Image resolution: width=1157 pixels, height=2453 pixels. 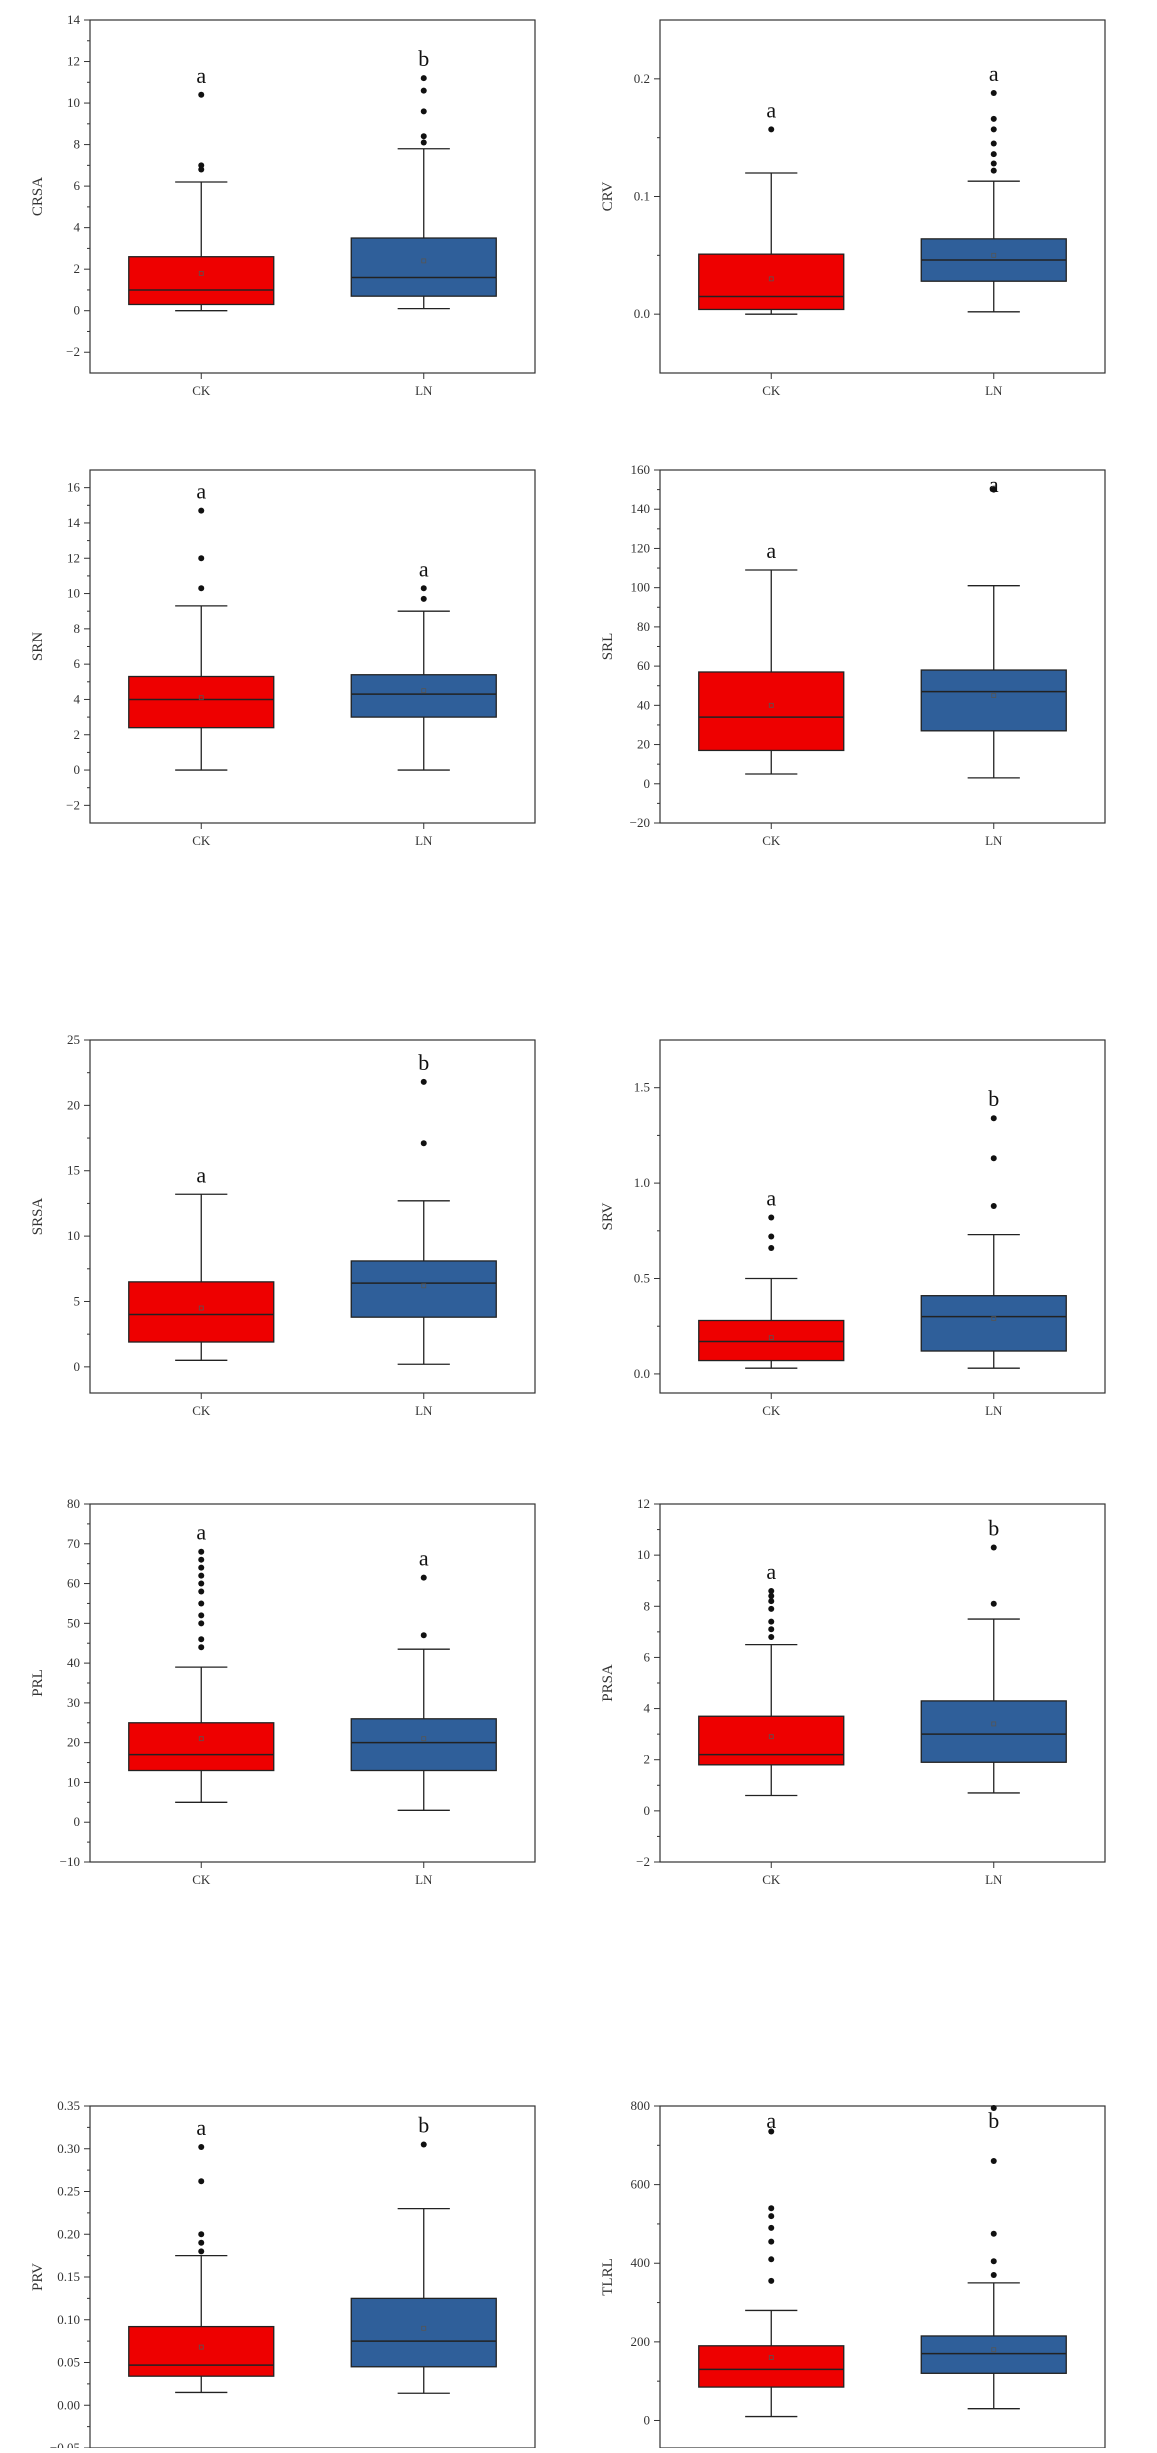 What do you see at coordinates (641, 2262) in the screenshot?
I see `y-tick-label: 400` at bounding box center [641, 2262].